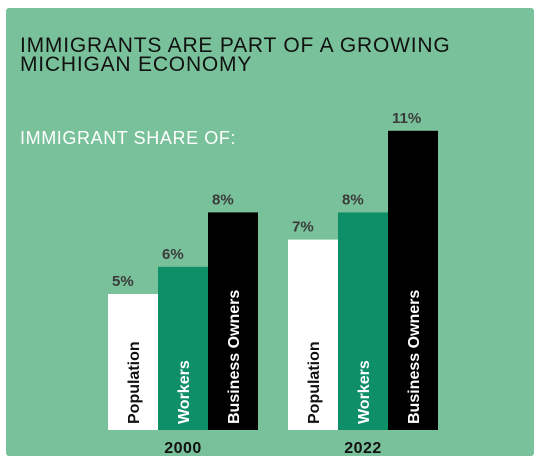 The image size is (540, 462). I want to click on bar-workers-2000, so click(183, 348).